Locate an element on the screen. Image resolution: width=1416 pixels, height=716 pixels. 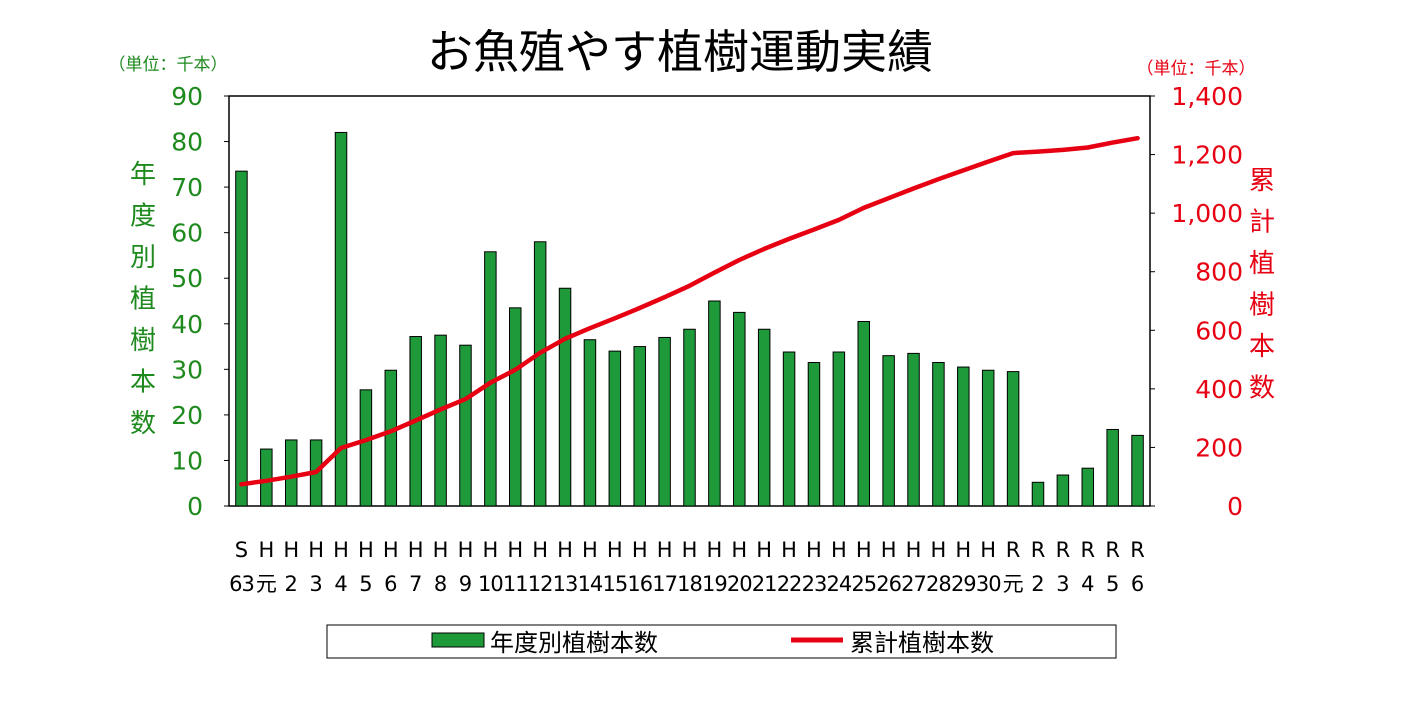
x-tick-label-year: 29 is located at coordinates (963, 584).